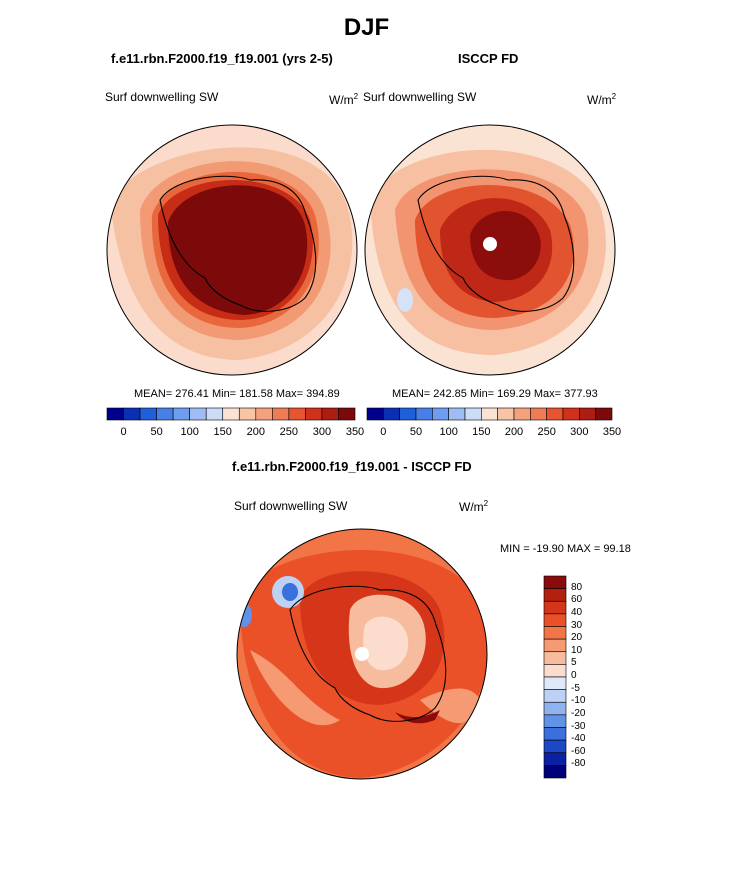 The image size is (733, 882). I want to click on map-panel1, so click(232, 250).